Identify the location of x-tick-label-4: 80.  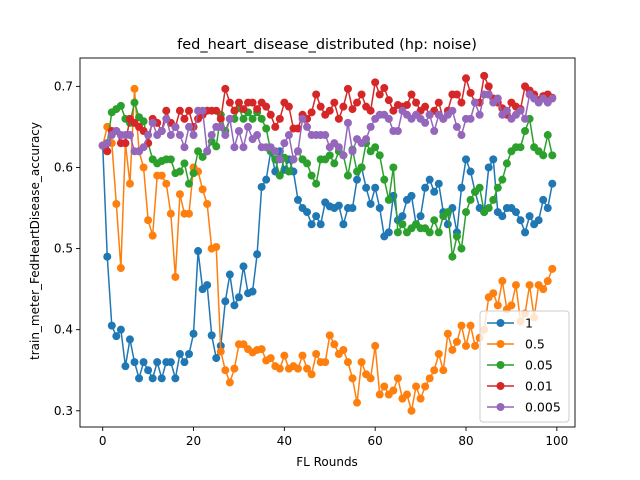
(465, 441).